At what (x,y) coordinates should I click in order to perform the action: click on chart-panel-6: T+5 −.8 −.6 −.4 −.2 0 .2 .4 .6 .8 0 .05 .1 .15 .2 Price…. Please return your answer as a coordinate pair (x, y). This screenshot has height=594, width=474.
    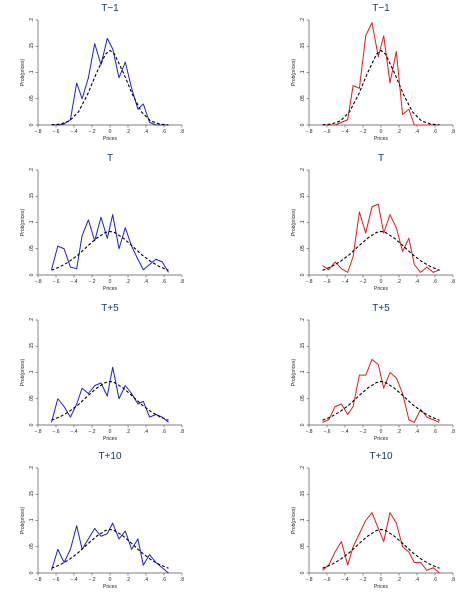
    Looking at the image, I should click on (373, 372).